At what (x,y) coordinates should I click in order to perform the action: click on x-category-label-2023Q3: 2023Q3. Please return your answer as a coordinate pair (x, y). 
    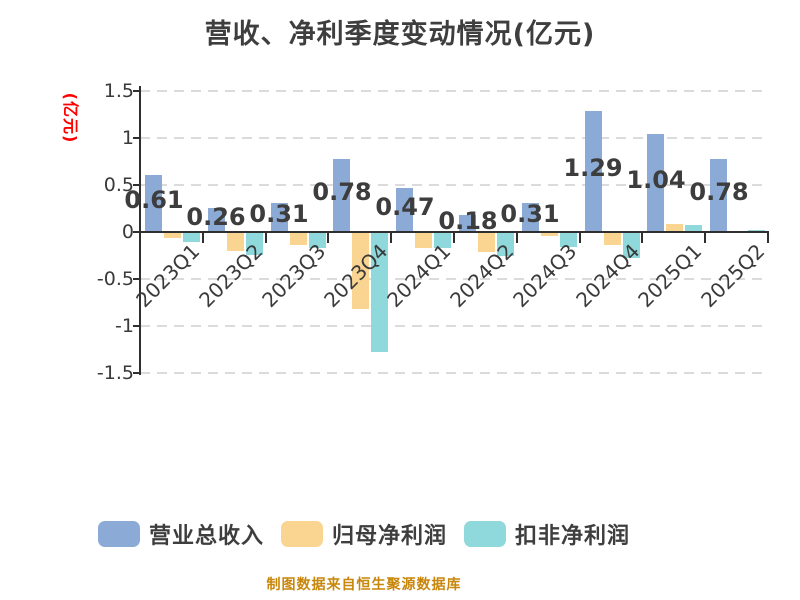
    Looking at the image, I should click on (293, 276).